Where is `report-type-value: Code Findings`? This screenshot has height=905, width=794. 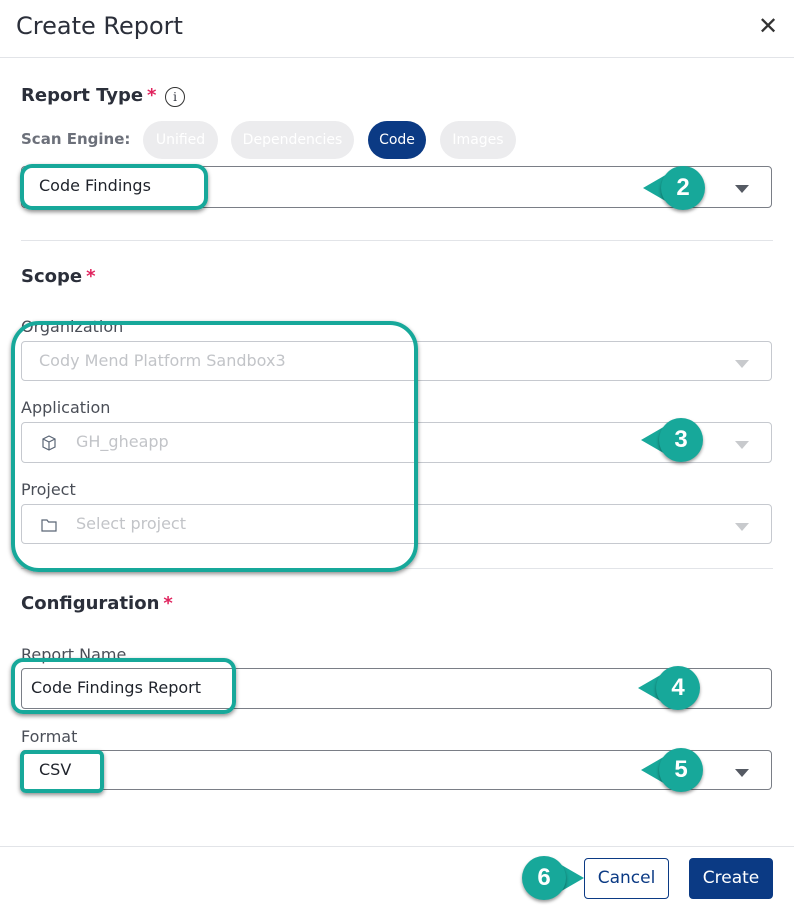 report-type-value: Code Findings is located at coordinates (95, 185).